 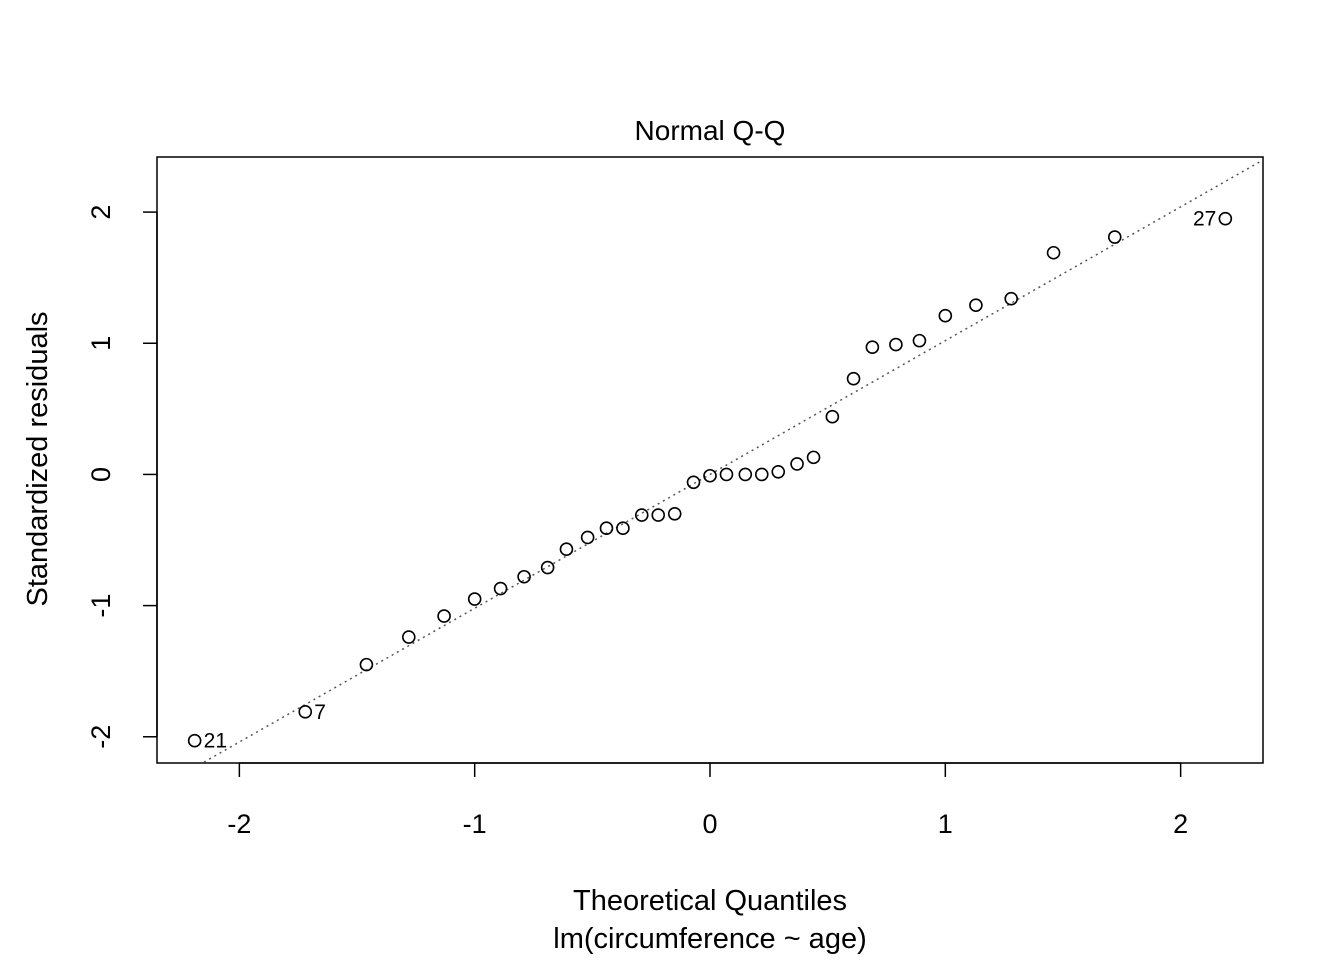 What do you see at coordinates (709, 824) in the screenshot?
I see `x-tick-label: 0` at bounding box center [709, 824].